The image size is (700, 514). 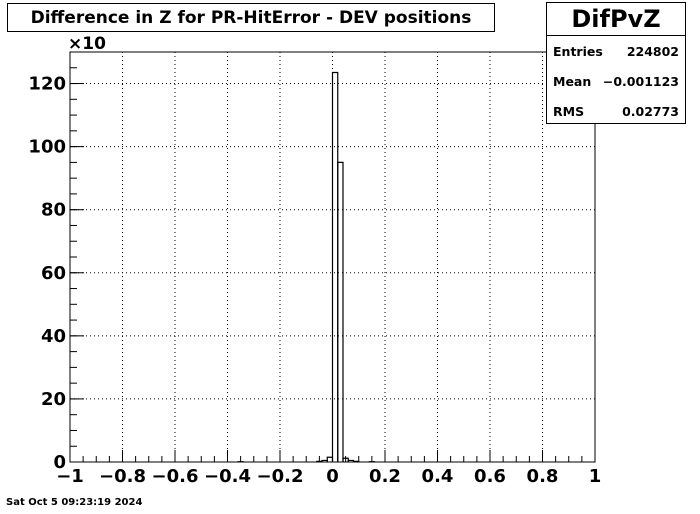 What do you see at coordinates (227, 476) in the screenshot?
I see `x-tick-label: −0.4` at bounding box center [227, 476].